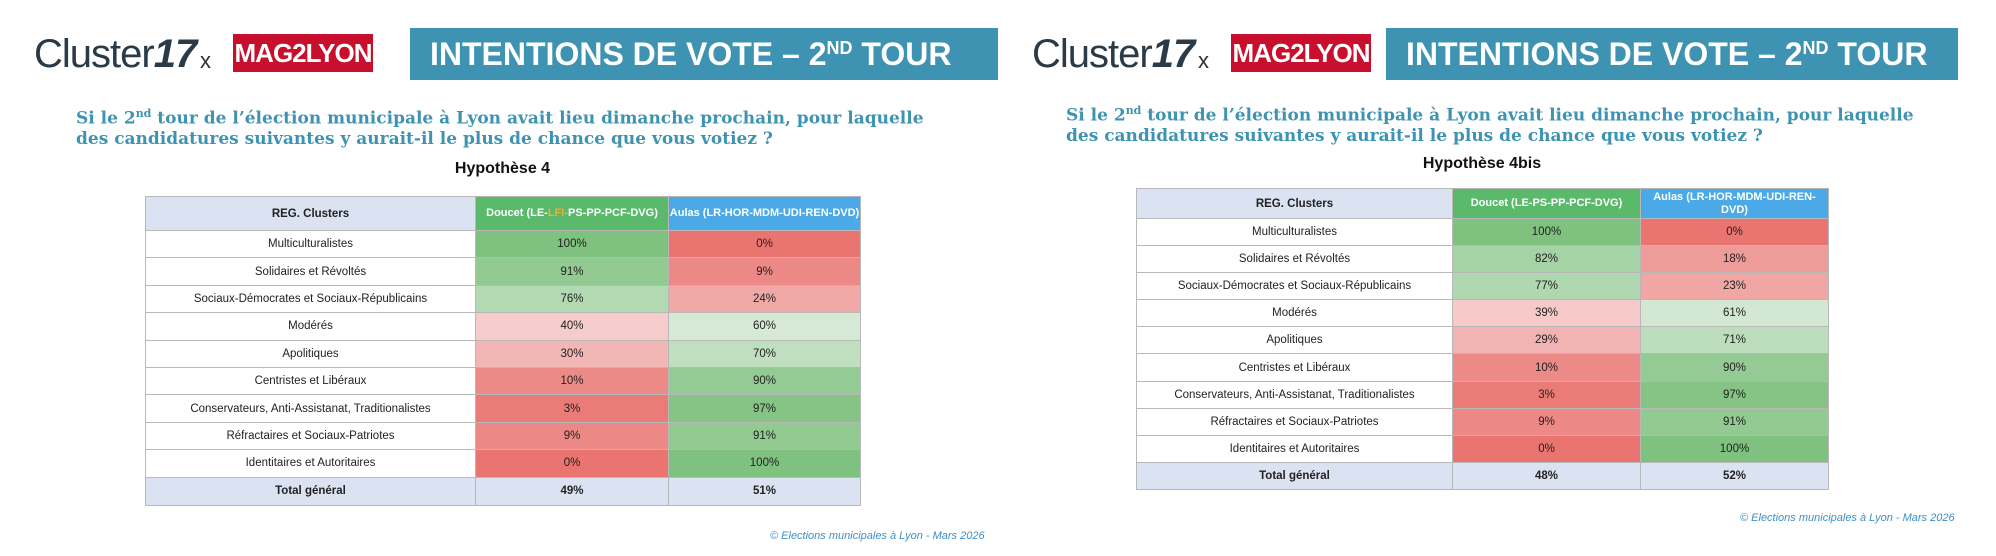 The image size is (1996, 556). Describe the element at coordinates (572, 353) in the screenshot. I see `doucet-cell: 30%` at that location.